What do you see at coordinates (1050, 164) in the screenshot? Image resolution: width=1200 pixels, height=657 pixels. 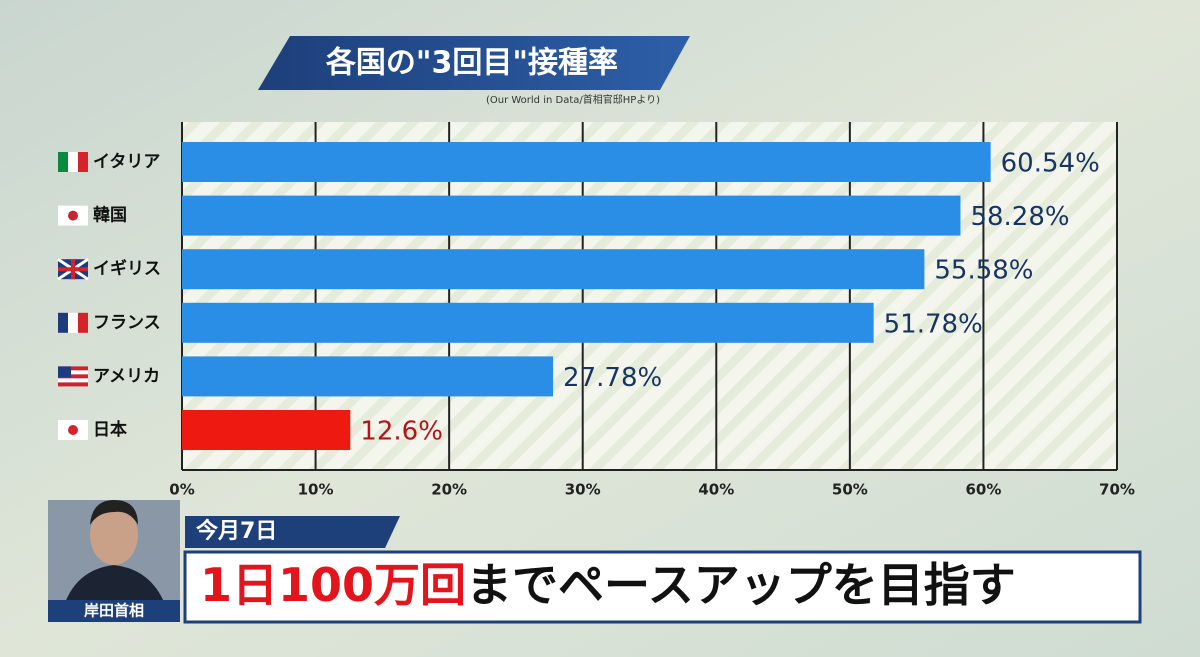 I see `value-label: 60.54%` at bounding box center [1050, 164].